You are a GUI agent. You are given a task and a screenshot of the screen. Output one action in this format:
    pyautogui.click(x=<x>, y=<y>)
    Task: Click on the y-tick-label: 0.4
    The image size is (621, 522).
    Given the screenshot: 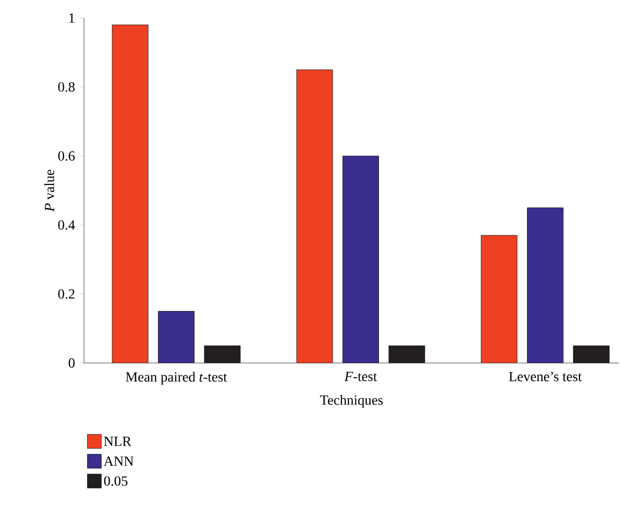 What is the action you would take?
    pyautogui.click(x=66, y=225)
    